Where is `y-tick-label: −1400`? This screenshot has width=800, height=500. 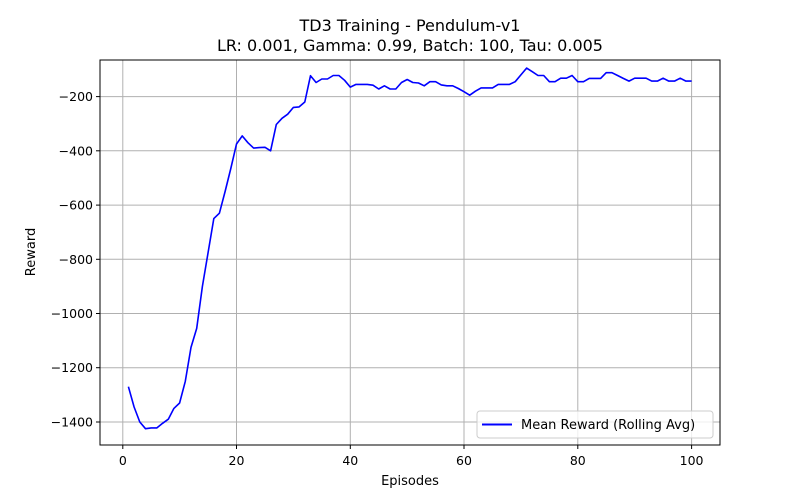 y-tick-label: −1400 is located at coordinates (72, 422).